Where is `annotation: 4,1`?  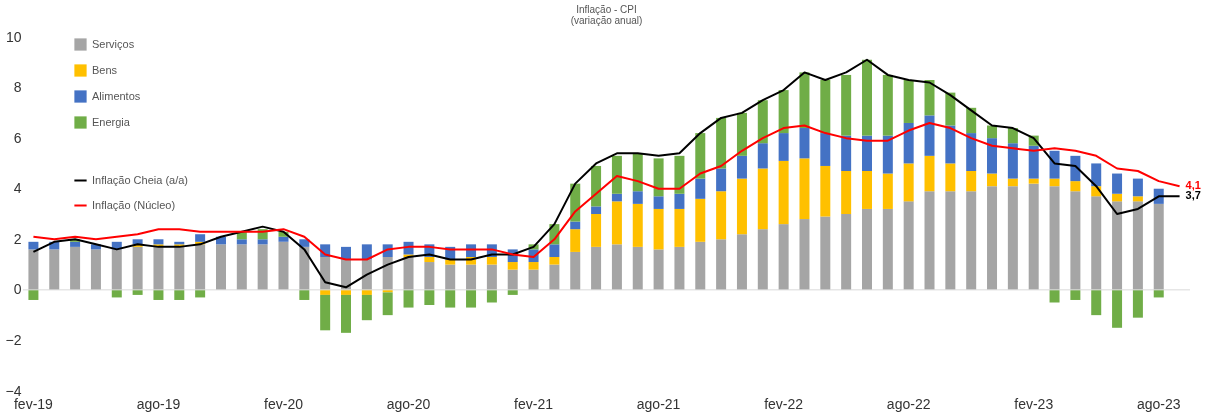 annotation: 4,1 is located at coordinates (1193, 185).